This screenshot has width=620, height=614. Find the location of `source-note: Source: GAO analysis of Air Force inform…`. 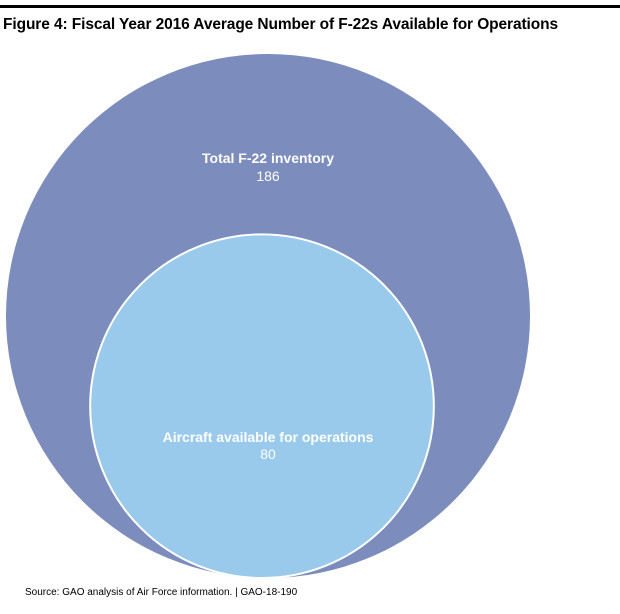

source-note: Source: GAO analysis of Air Force inform… is located at coordinates (161, 592).